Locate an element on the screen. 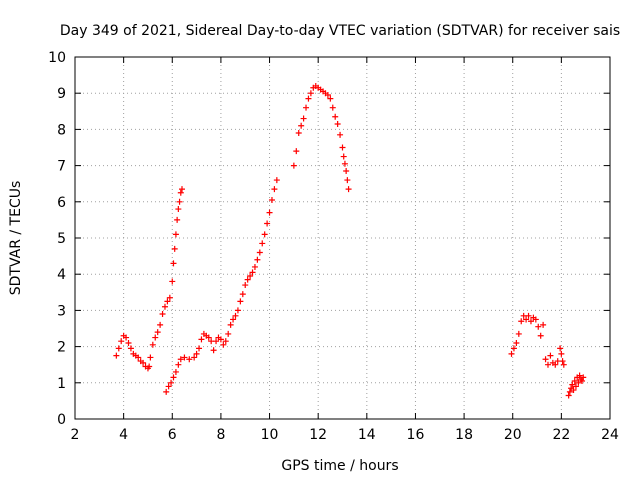 The height and width of the screenshot is (480, 640). x-tick-label: 8 is located at coordinates (220, 435).